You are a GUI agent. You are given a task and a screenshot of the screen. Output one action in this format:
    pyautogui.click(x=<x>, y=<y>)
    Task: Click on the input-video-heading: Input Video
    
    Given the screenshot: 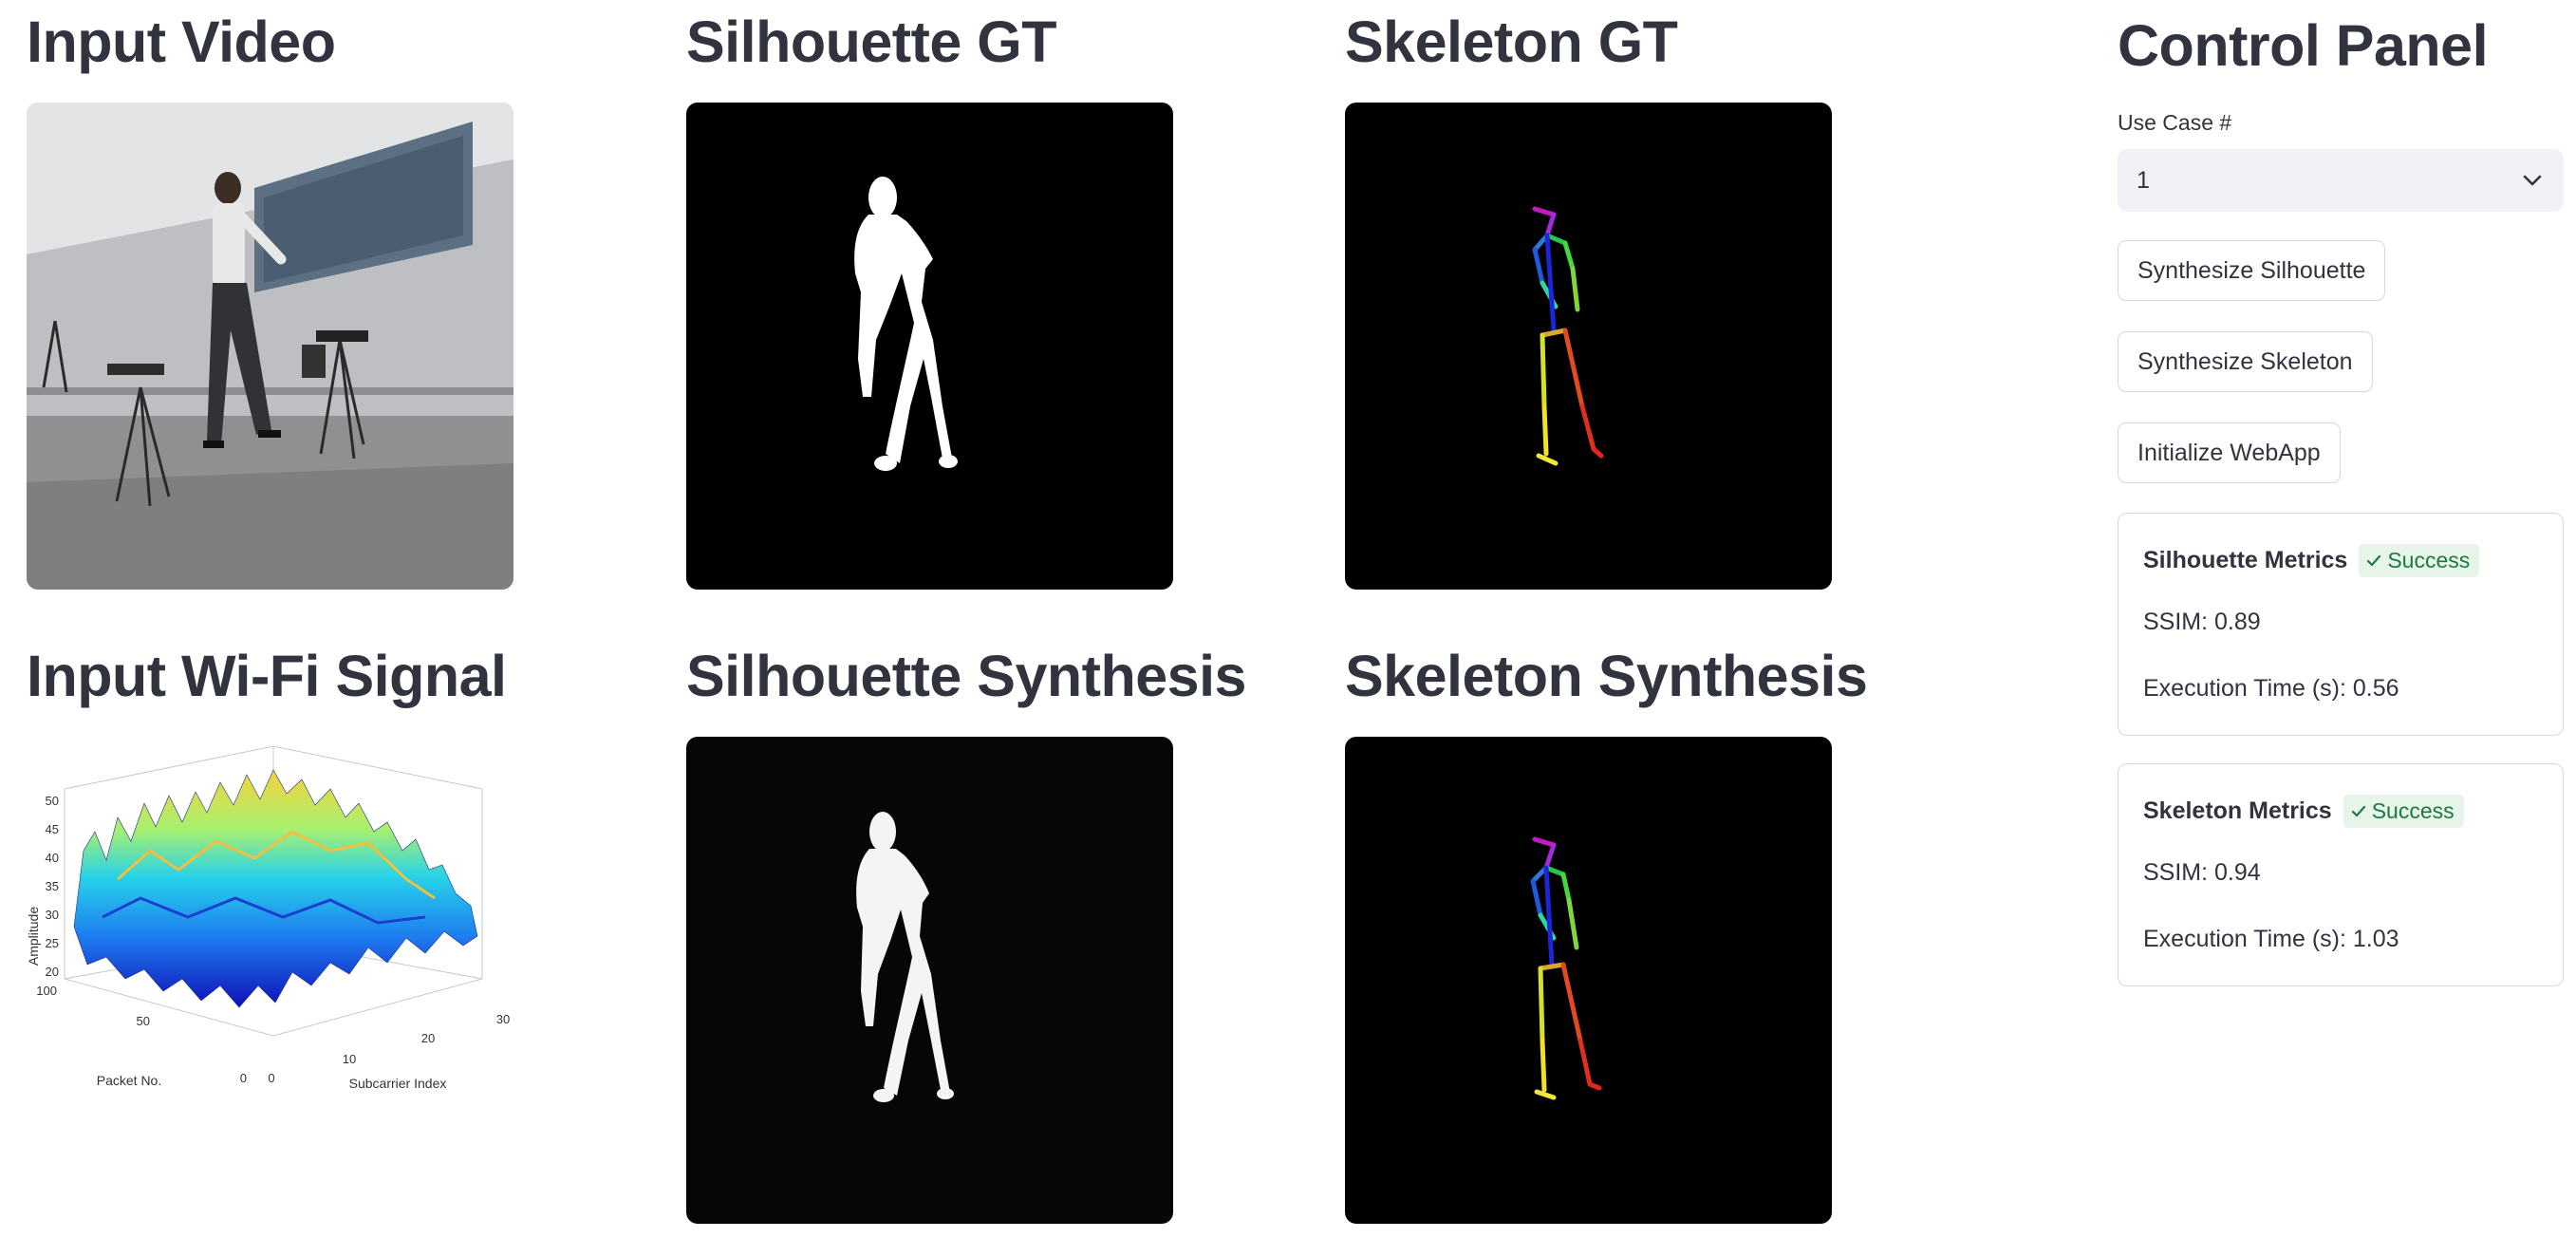 What is the action you would take?
    pyautogui.click(x=181, y=41)
    